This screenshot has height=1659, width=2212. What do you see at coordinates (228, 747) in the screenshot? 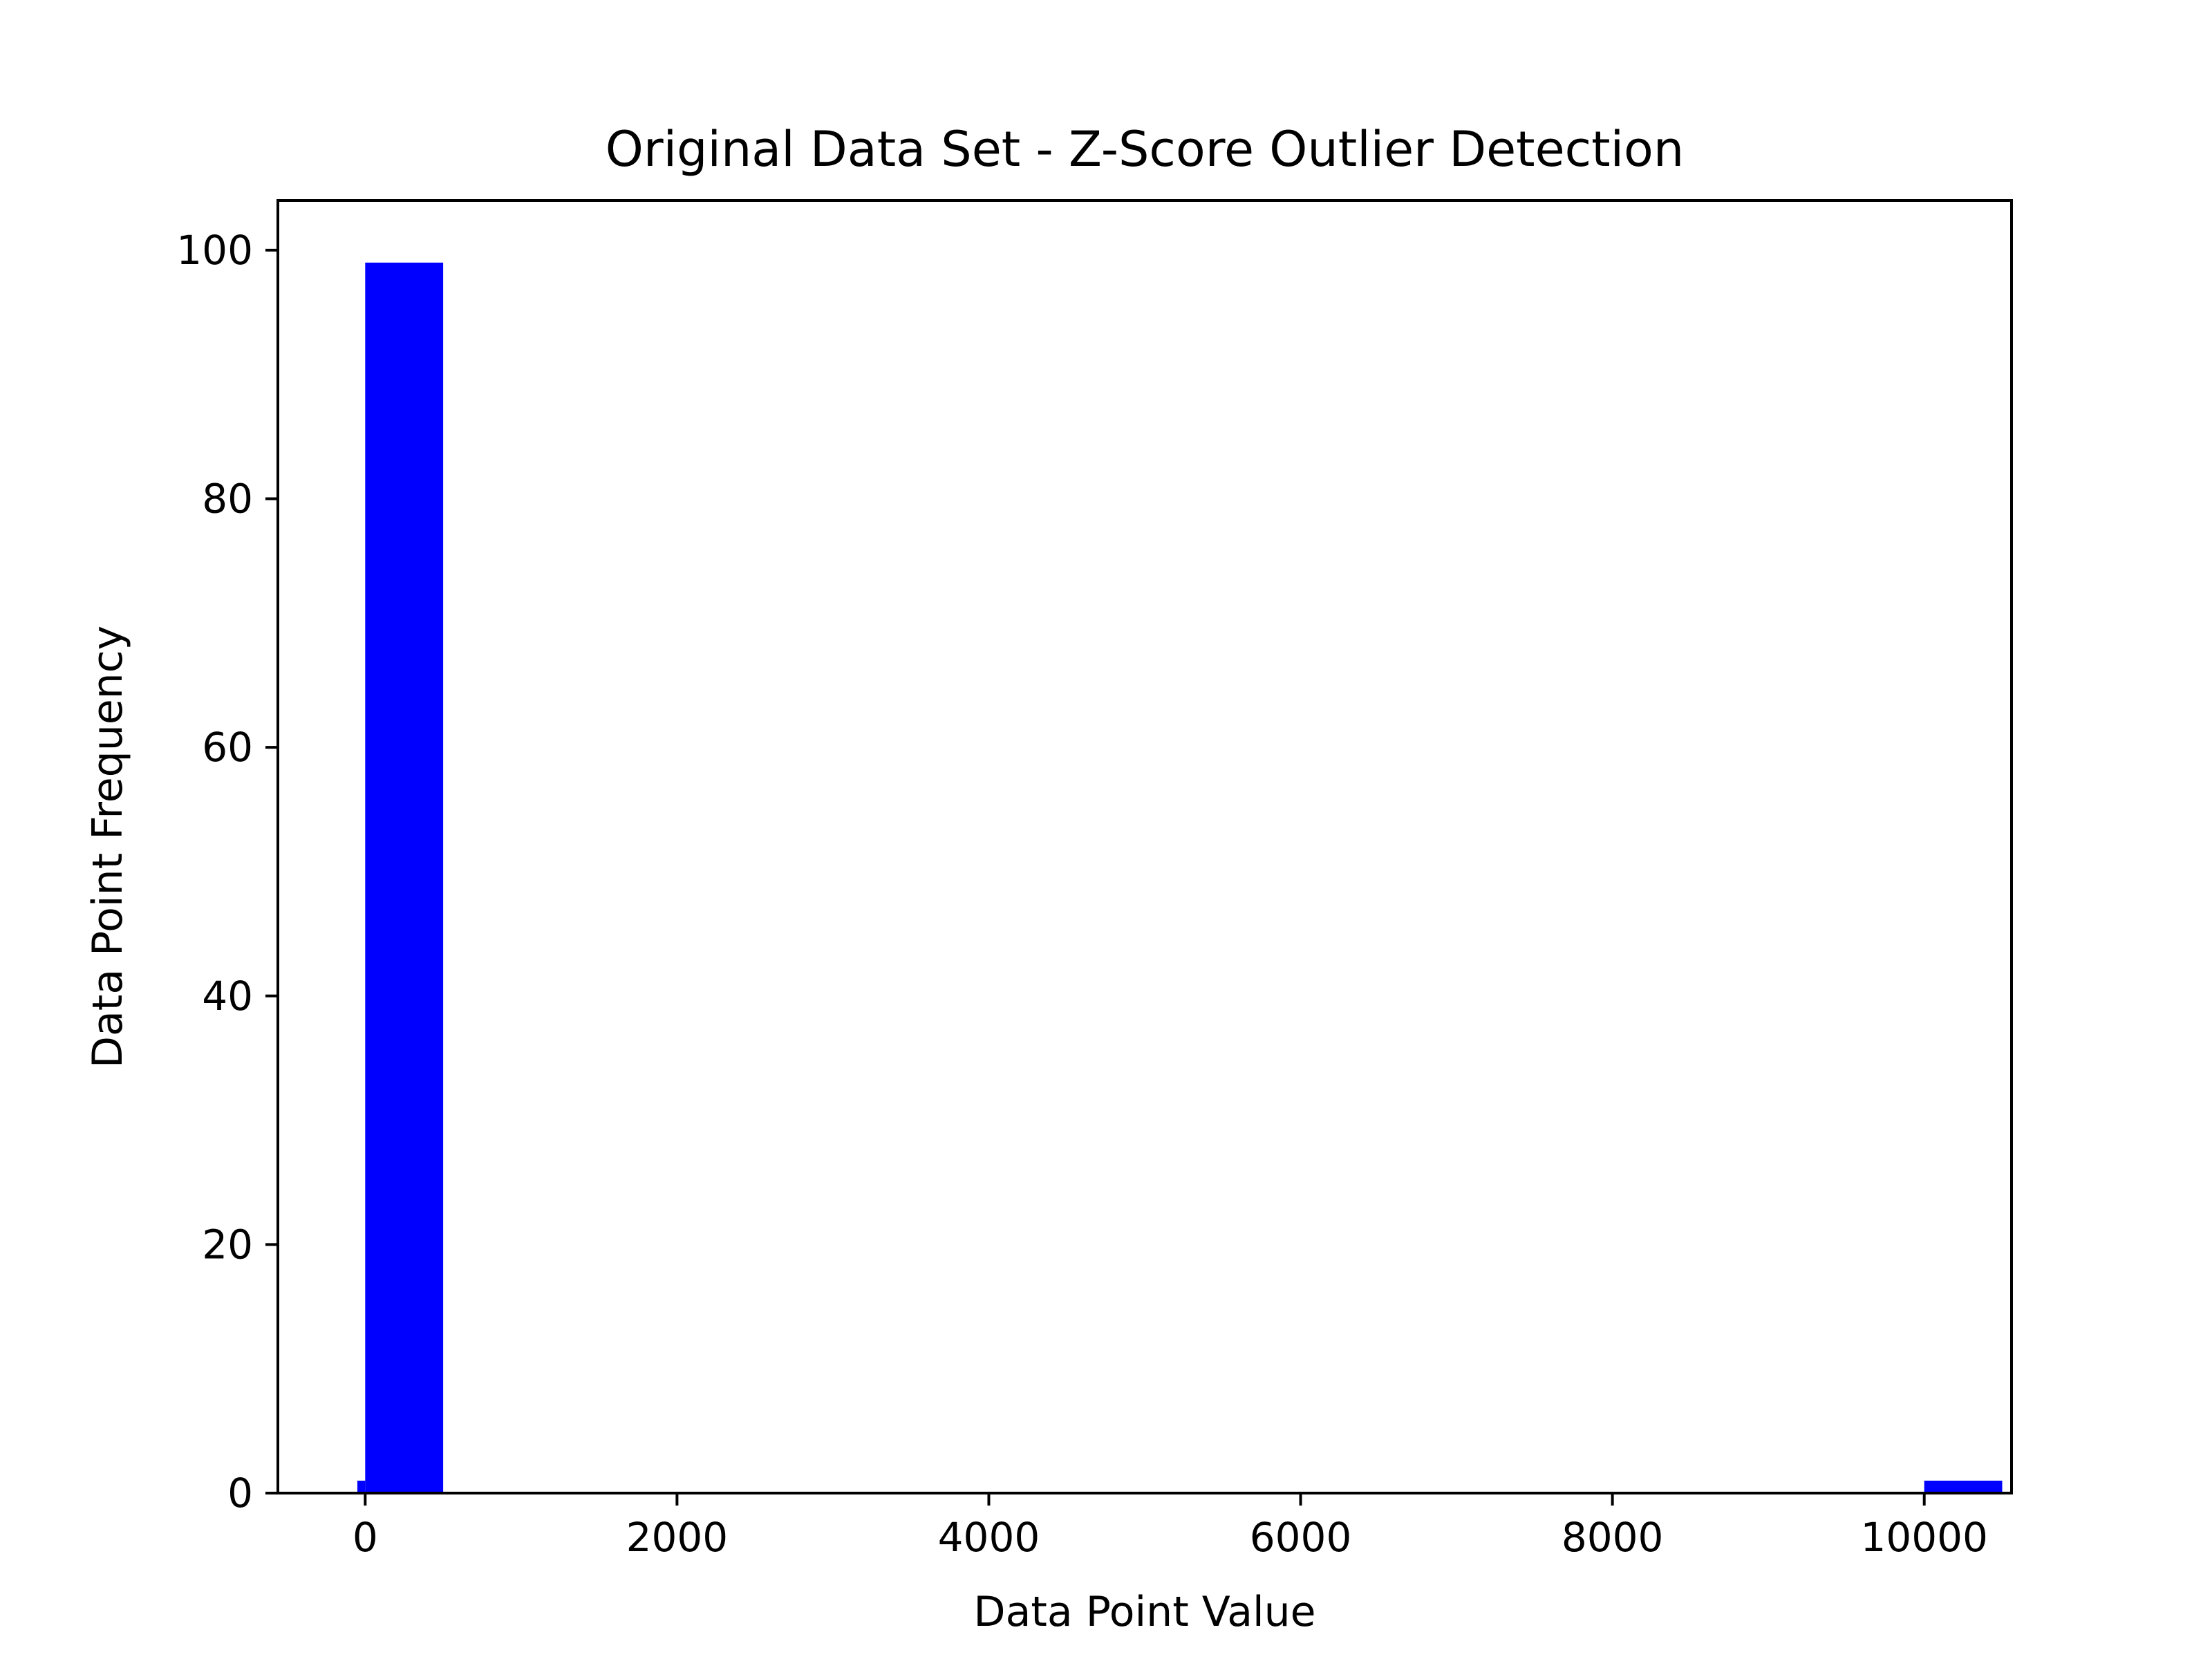
I see `y-tick-label: 60` at bounding box center [228, 747].